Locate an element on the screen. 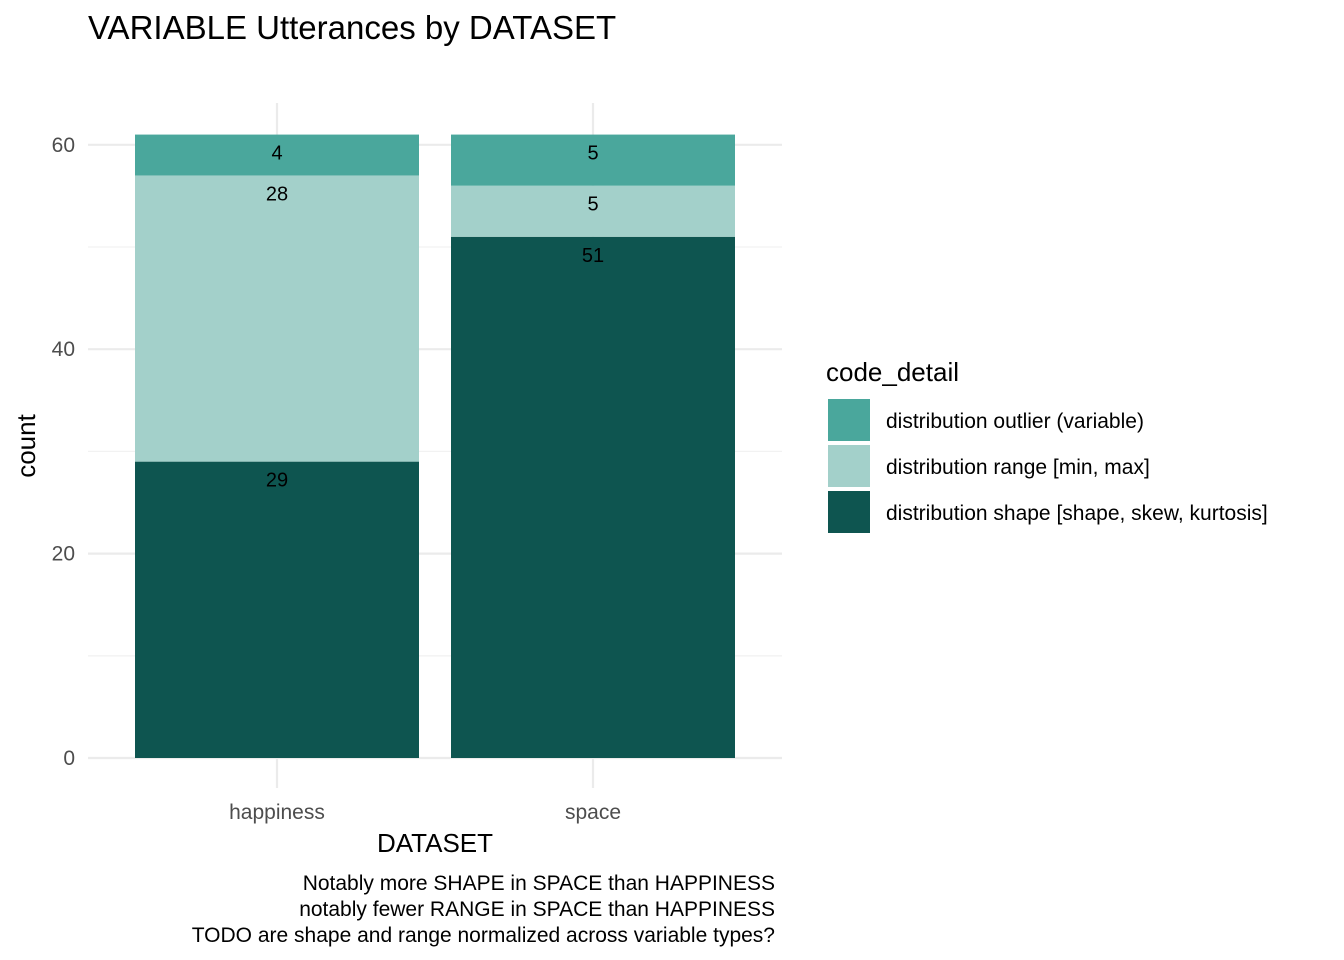  legend-title: code_detail is located at coordinates (892, 372).